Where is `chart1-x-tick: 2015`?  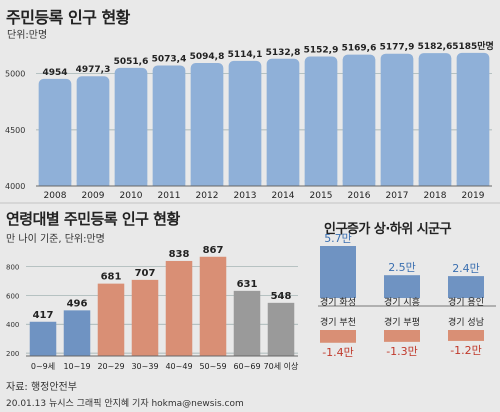
chart1-x-tick: 2015 is located at coordinates (321, 196).